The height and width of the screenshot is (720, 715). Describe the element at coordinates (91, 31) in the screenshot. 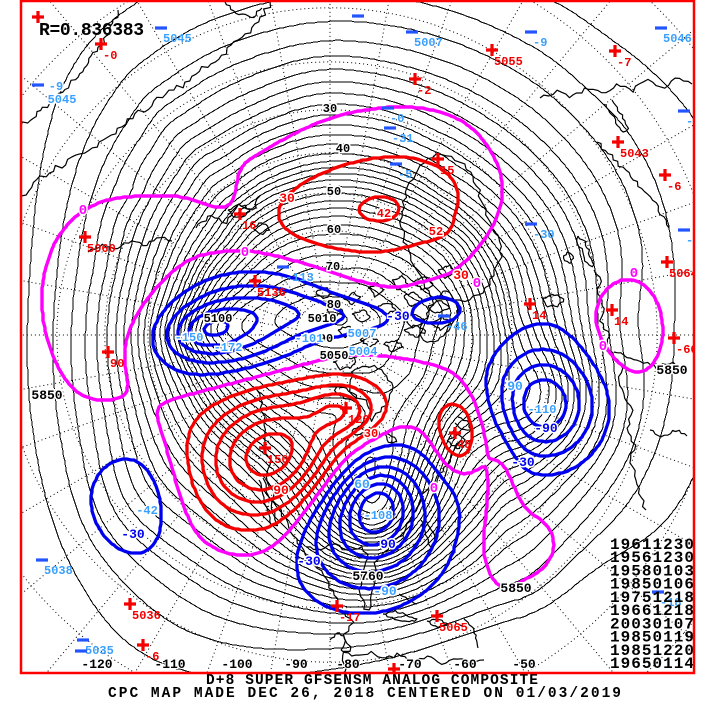

I see `svg-text: R=0.836383` at that location.